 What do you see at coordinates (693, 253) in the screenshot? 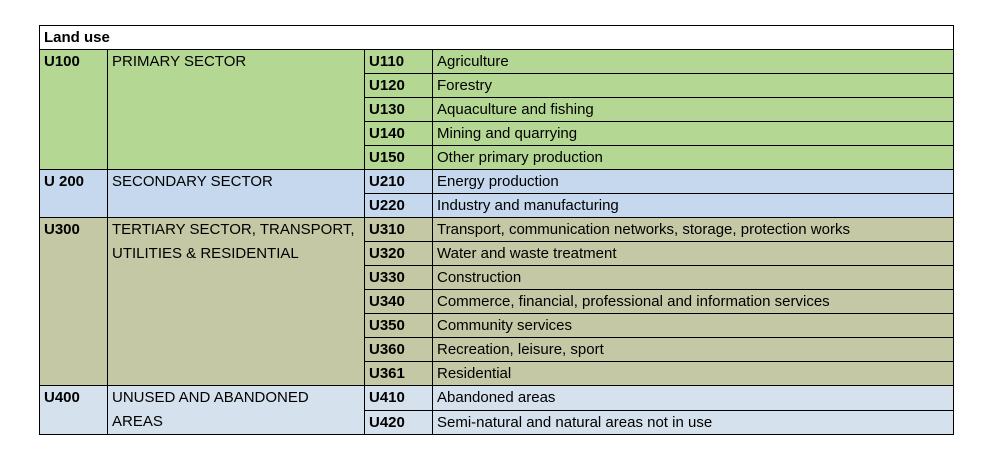
I see `subcategory-name: Water and waste treatment` at bounding box center [693, 253].